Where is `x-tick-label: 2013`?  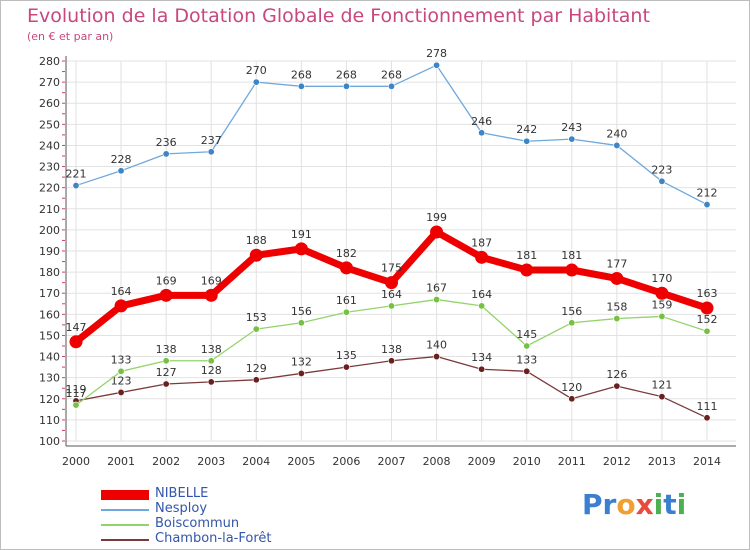 x-tick-label: 2013 is located at coordinates (662, 461).